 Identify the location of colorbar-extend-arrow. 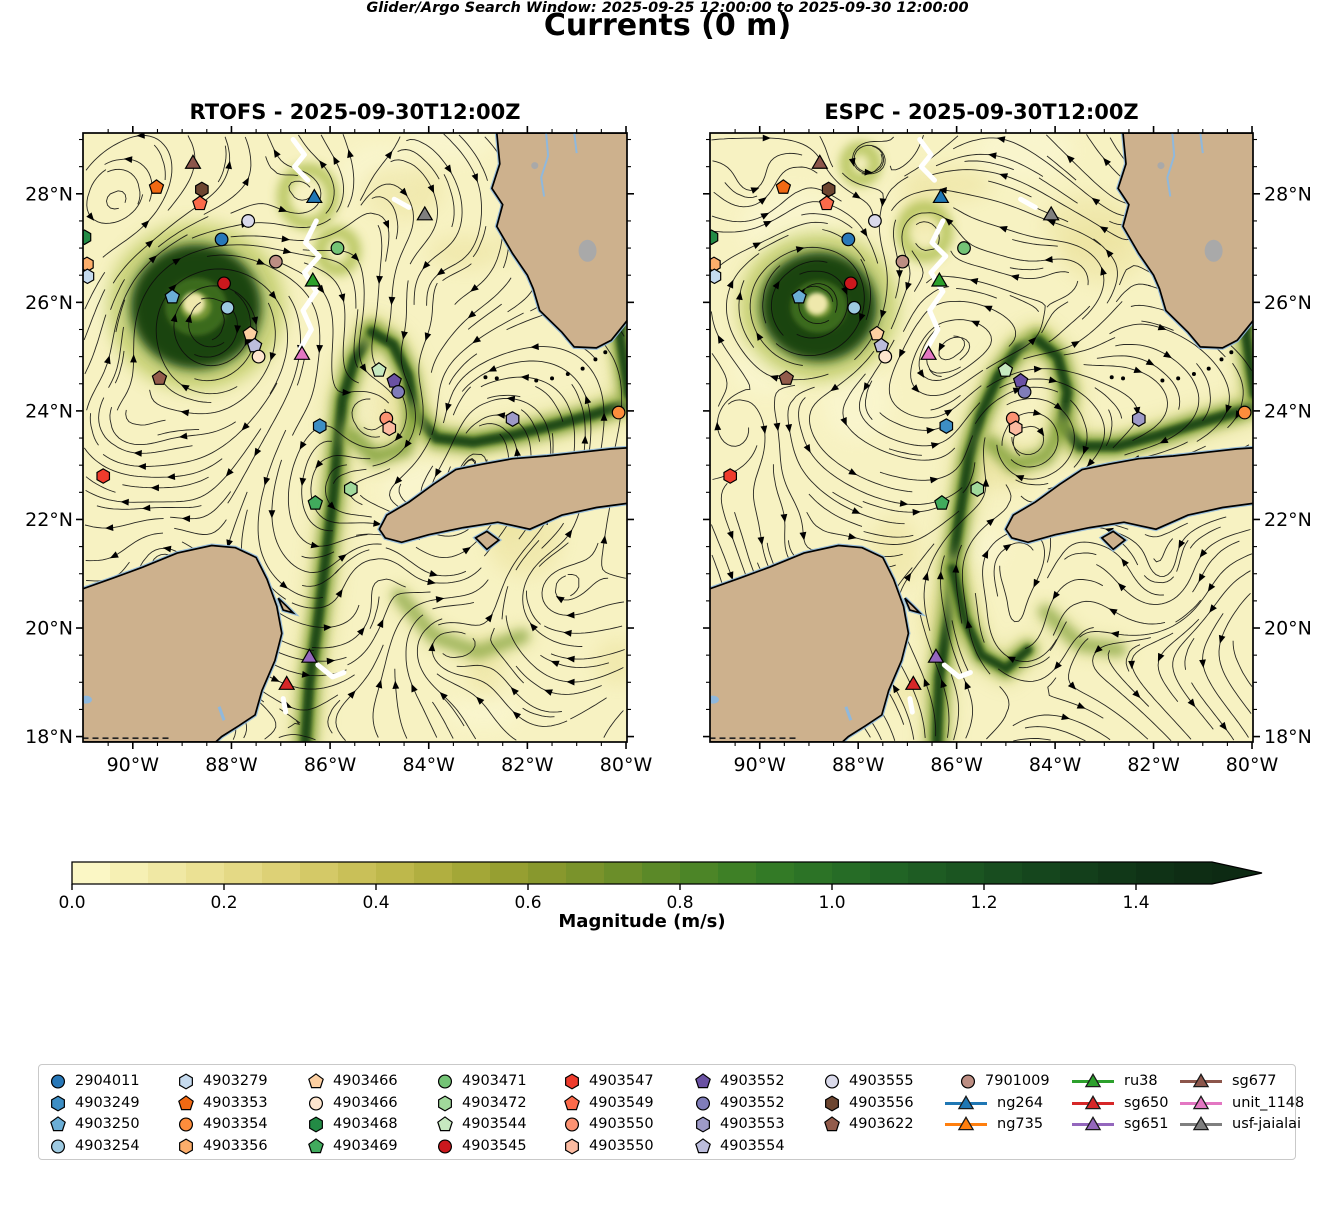
(1237, 873).